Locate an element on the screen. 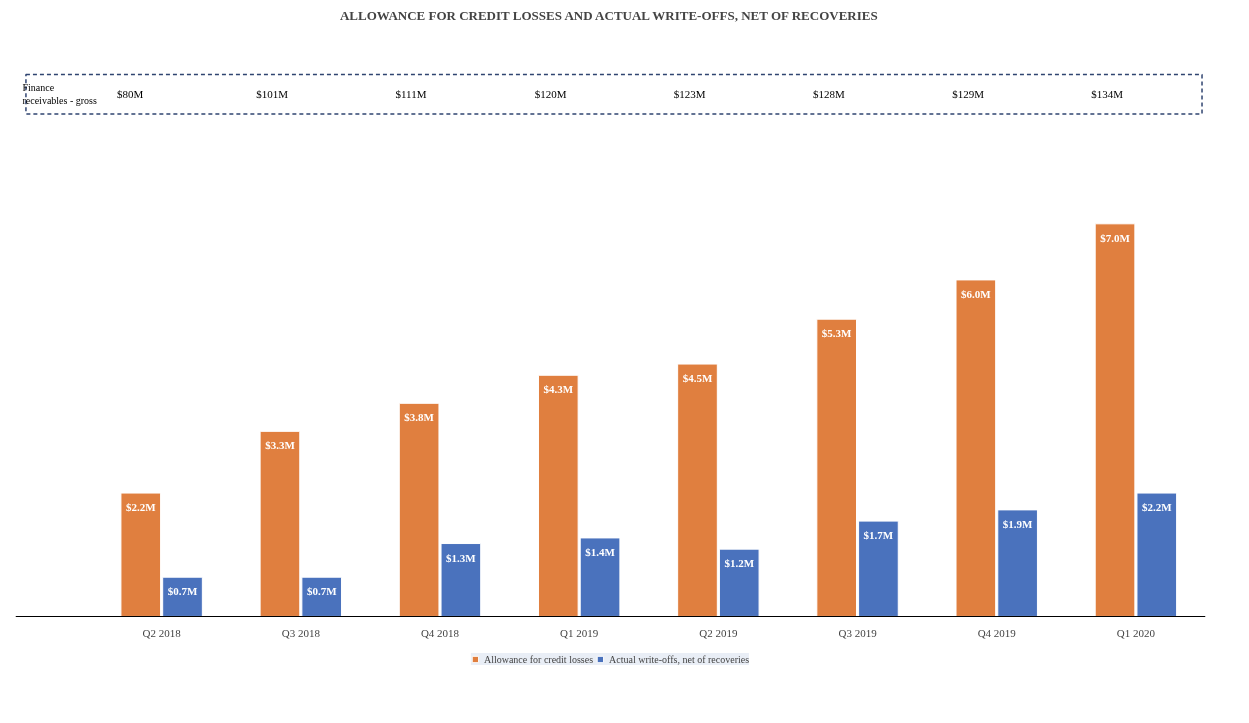  text: $101M is located at coordinates (272, 94).